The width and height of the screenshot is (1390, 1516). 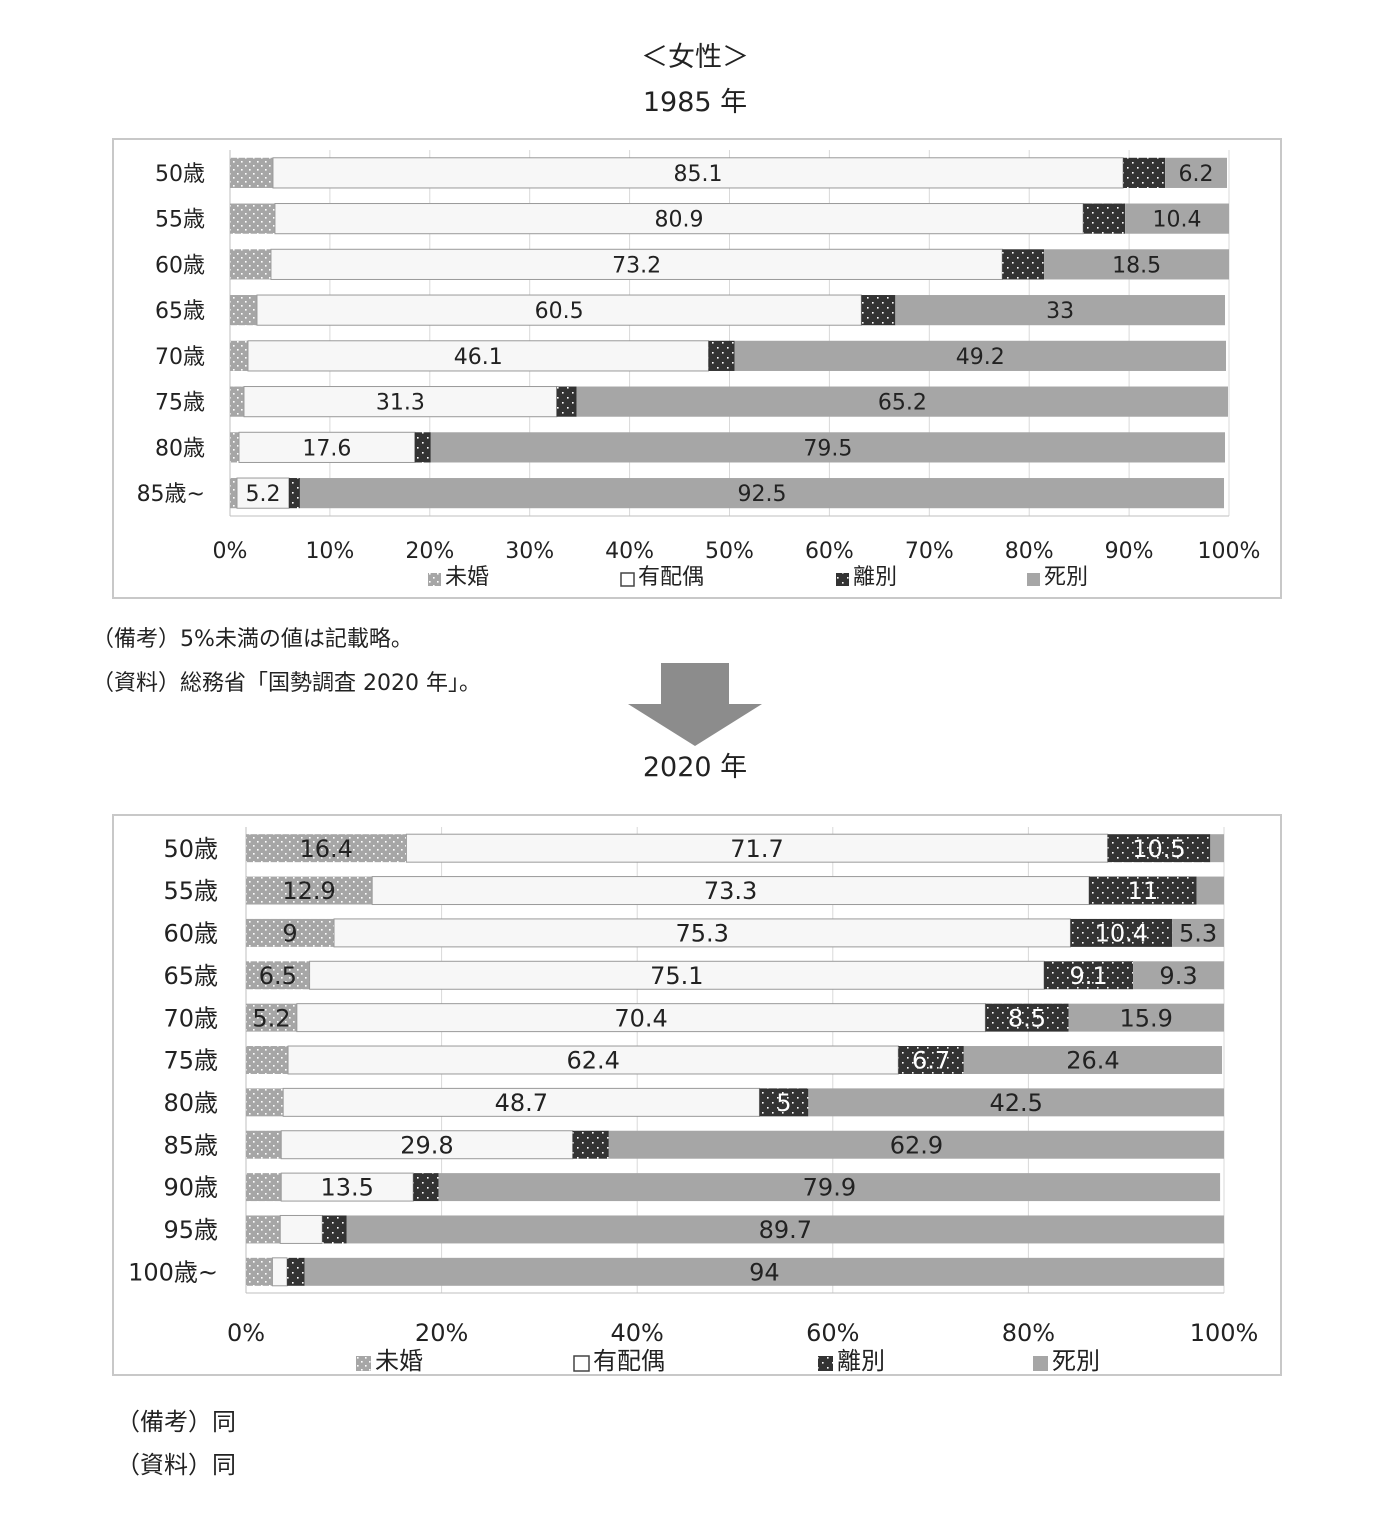 I want to click on down-arrow-icon, so click(x=695, y=704).